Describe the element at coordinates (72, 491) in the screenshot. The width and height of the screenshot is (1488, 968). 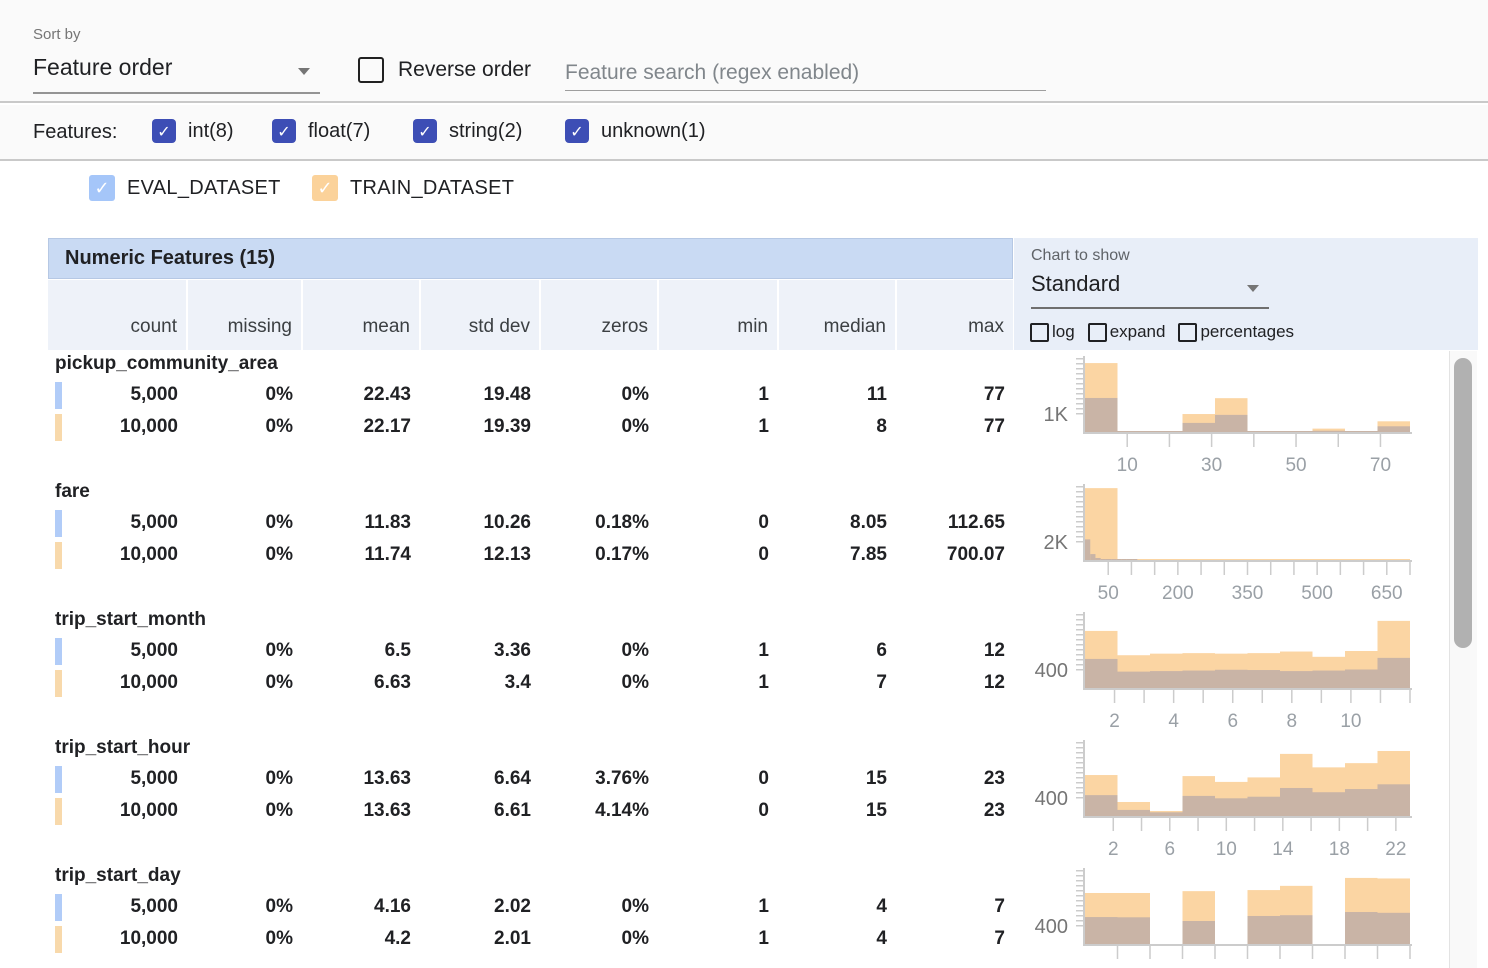
I see `feature-name: fare` at that location.